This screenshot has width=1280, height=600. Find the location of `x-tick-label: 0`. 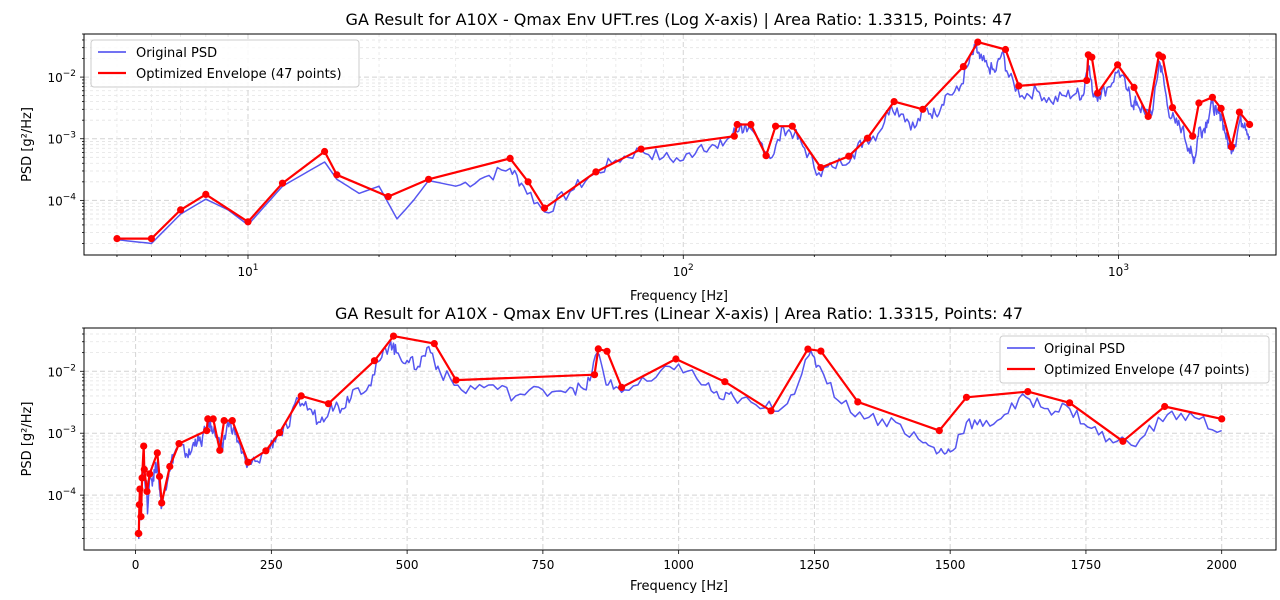

x-tick-label: 0 is located at coordinates (136, 565).